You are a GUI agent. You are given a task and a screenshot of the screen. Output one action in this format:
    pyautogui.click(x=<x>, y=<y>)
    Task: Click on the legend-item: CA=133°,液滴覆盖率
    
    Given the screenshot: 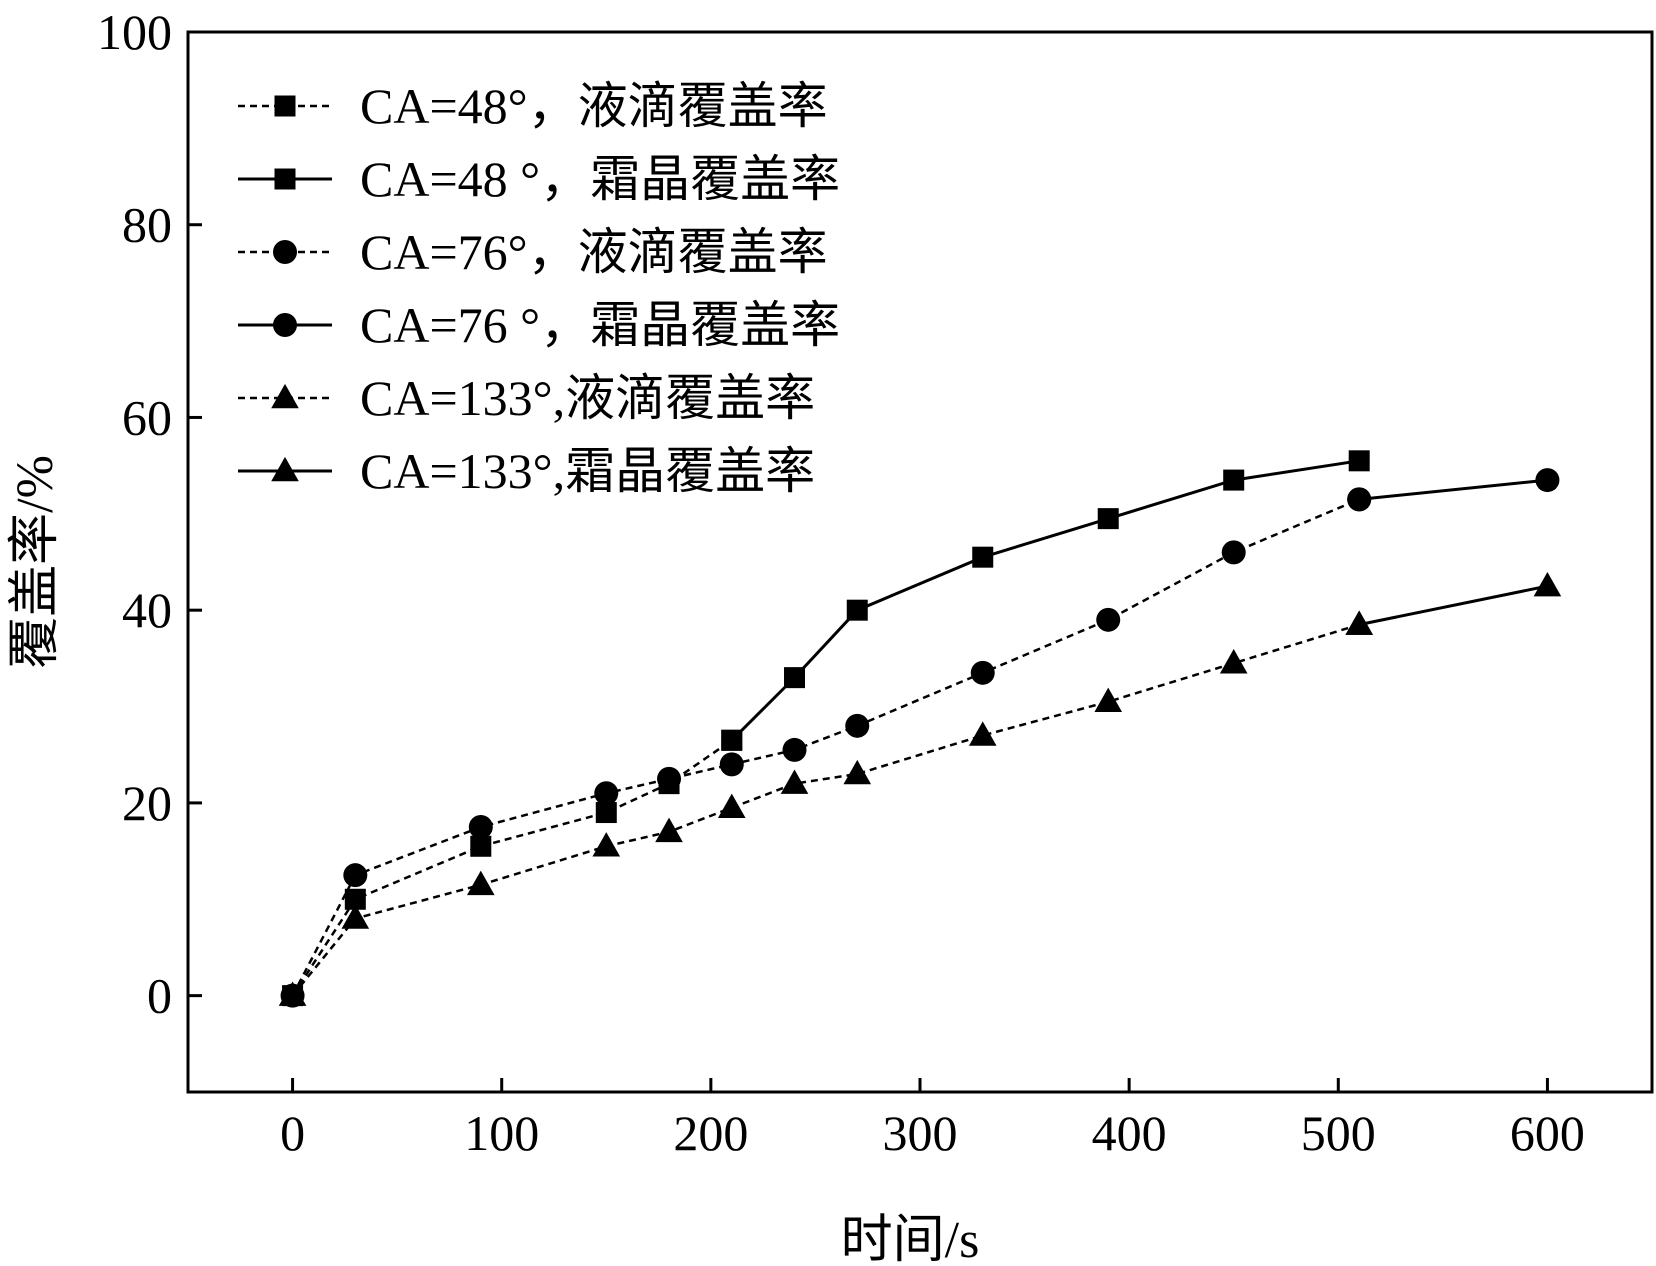 What is the action you would take?
    pyautogui.click(x=526, y=398)
    